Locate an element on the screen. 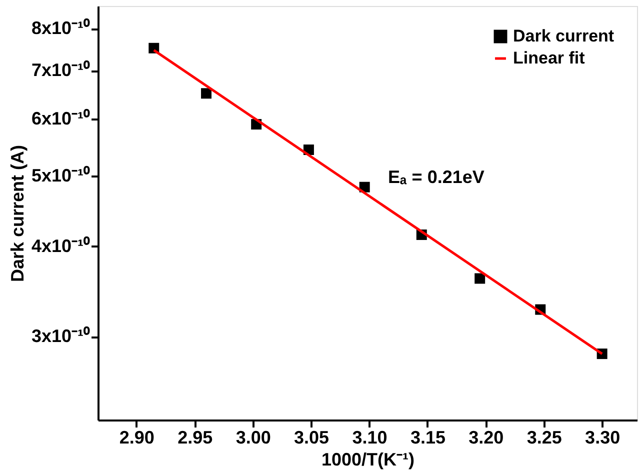 The width and height of the screenshot is (641, 475). y-tick-label: 6x10⁻¹⁰ is located at coordinates (60, 118).